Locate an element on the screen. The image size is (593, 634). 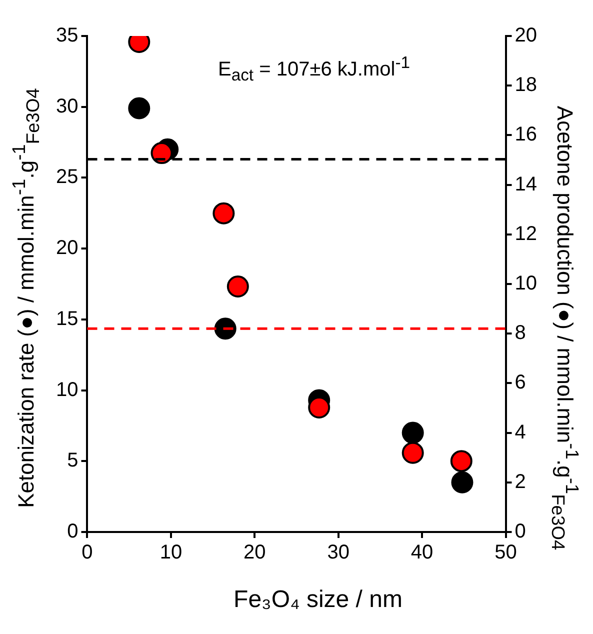
y2-tick-label: 14 is located at coordinates (526, 184).